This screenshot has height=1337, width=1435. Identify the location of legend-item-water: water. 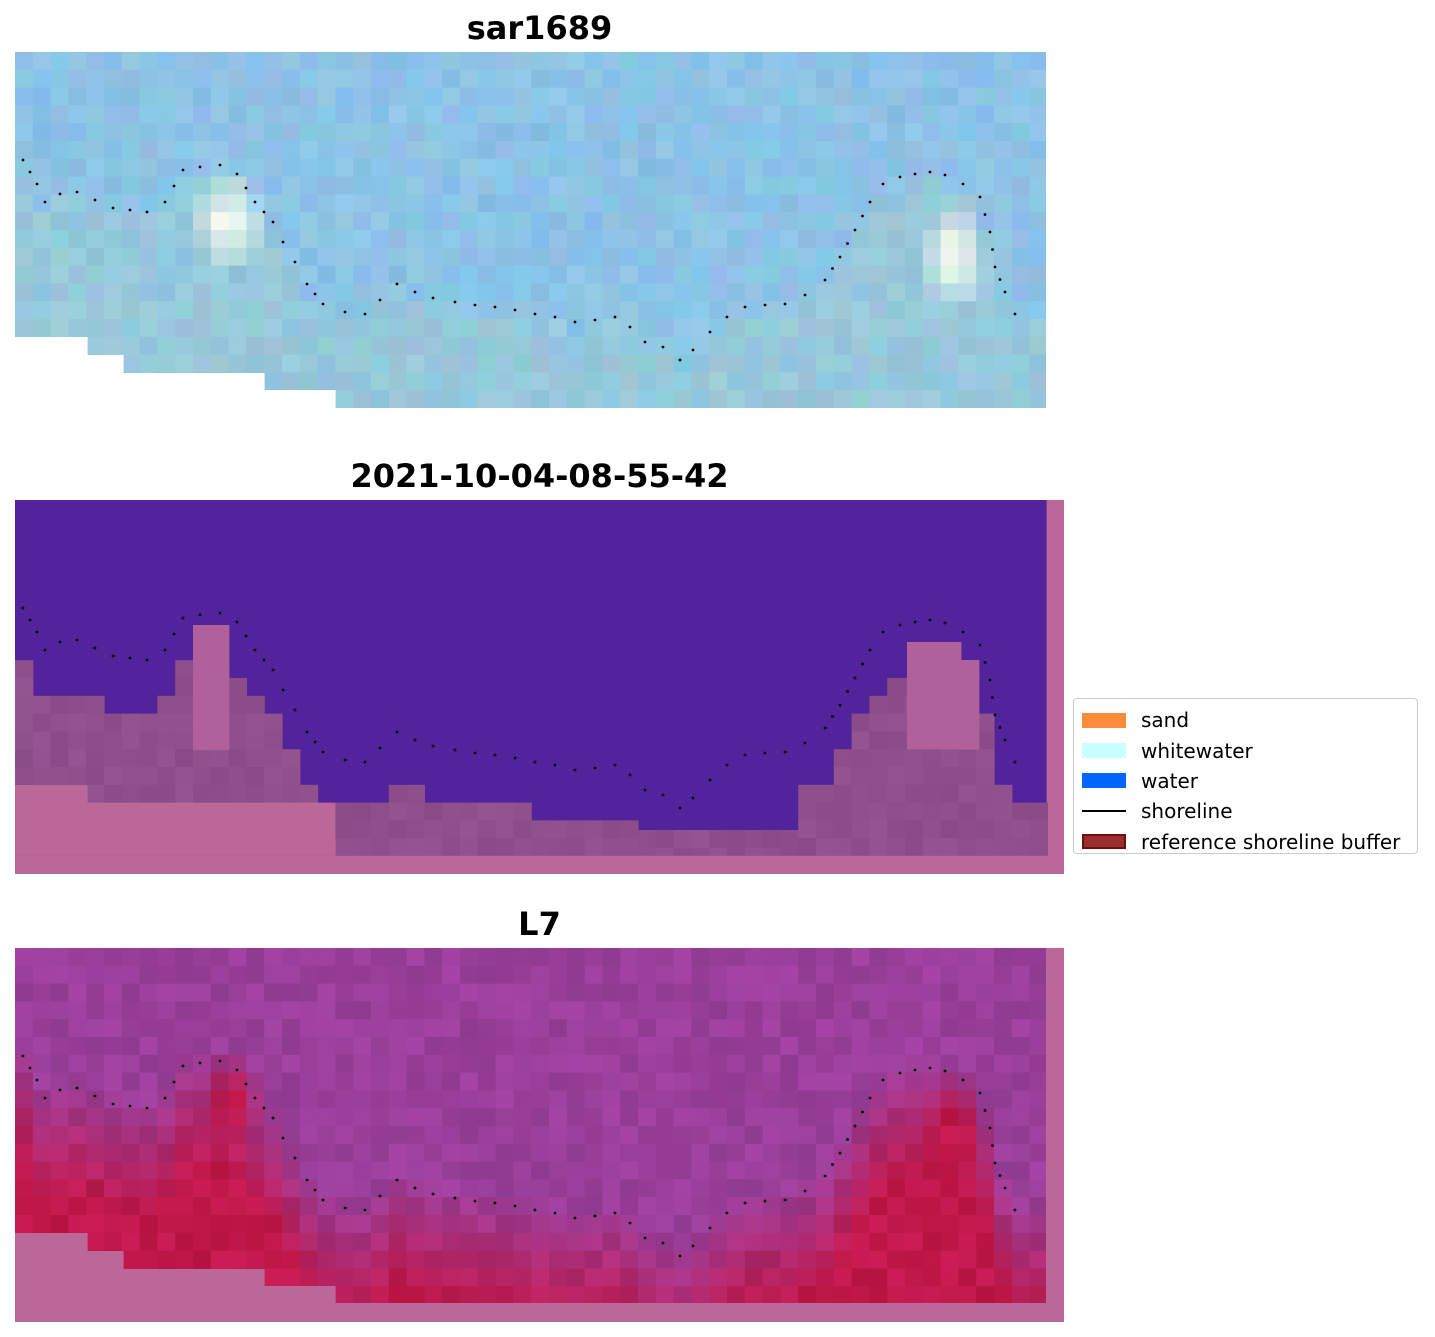
(1245, 781).